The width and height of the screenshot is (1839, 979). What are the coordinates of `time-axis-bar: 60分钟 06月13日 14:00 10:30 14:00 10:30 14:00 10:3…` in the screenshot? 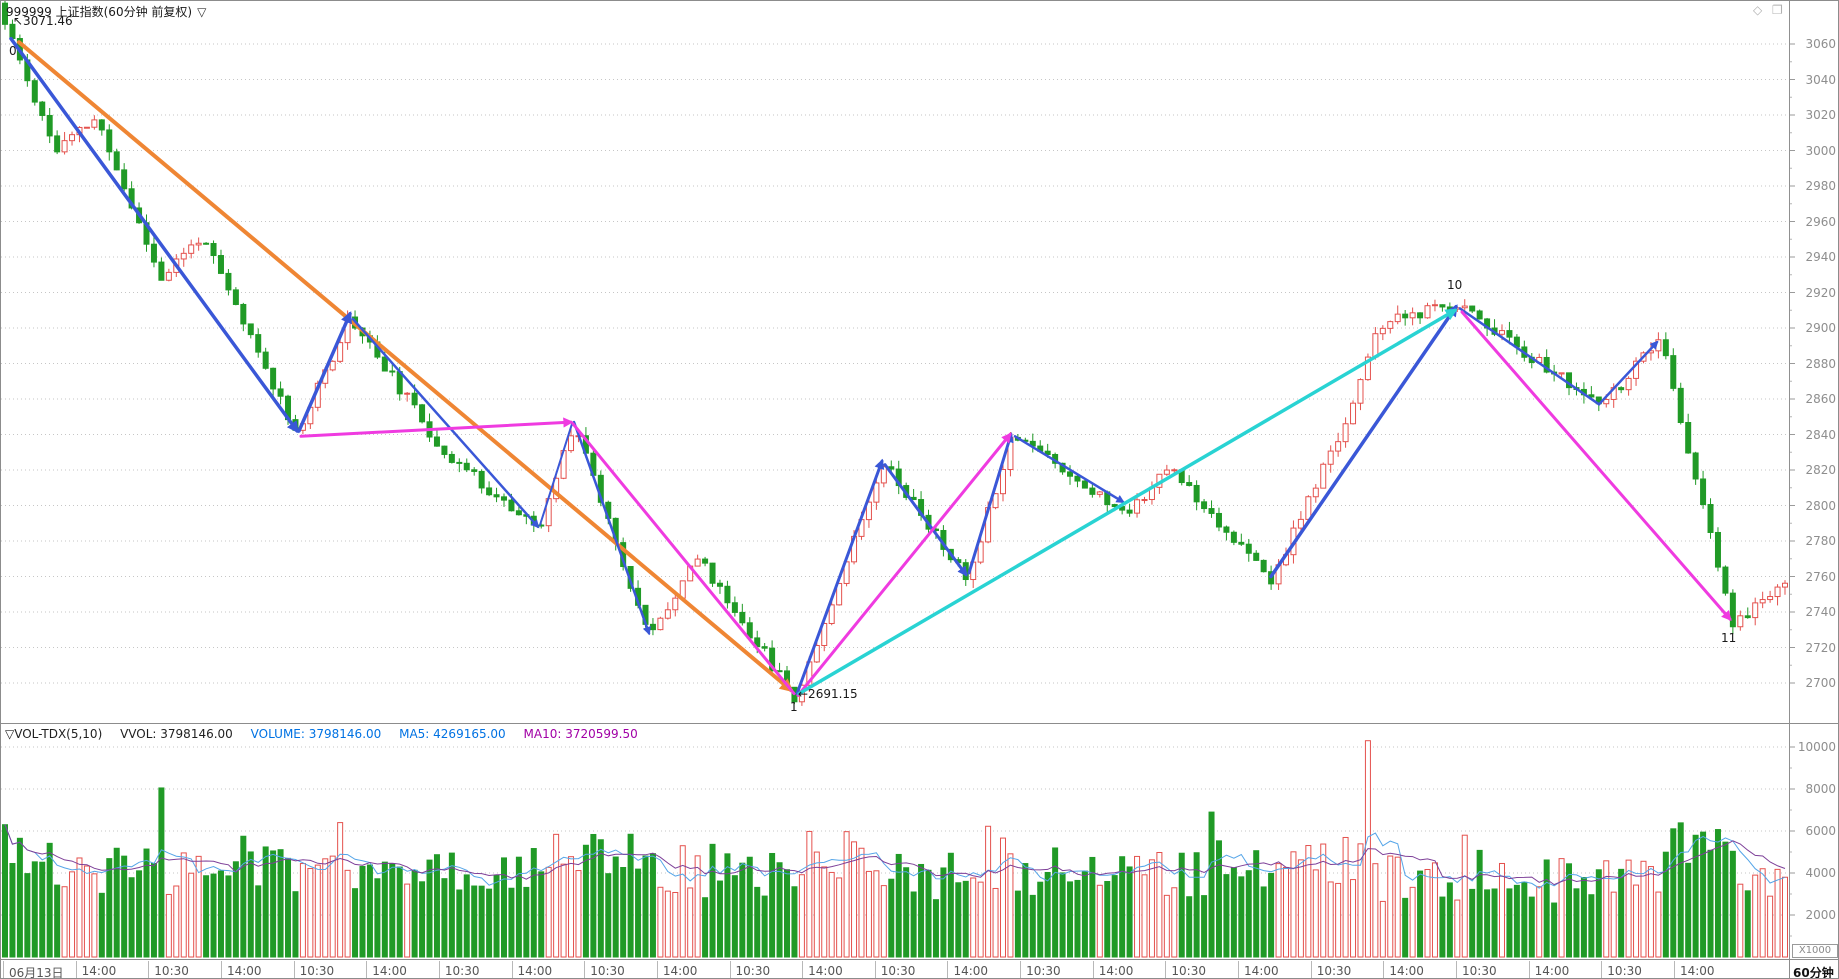 It's located at (919, 969).